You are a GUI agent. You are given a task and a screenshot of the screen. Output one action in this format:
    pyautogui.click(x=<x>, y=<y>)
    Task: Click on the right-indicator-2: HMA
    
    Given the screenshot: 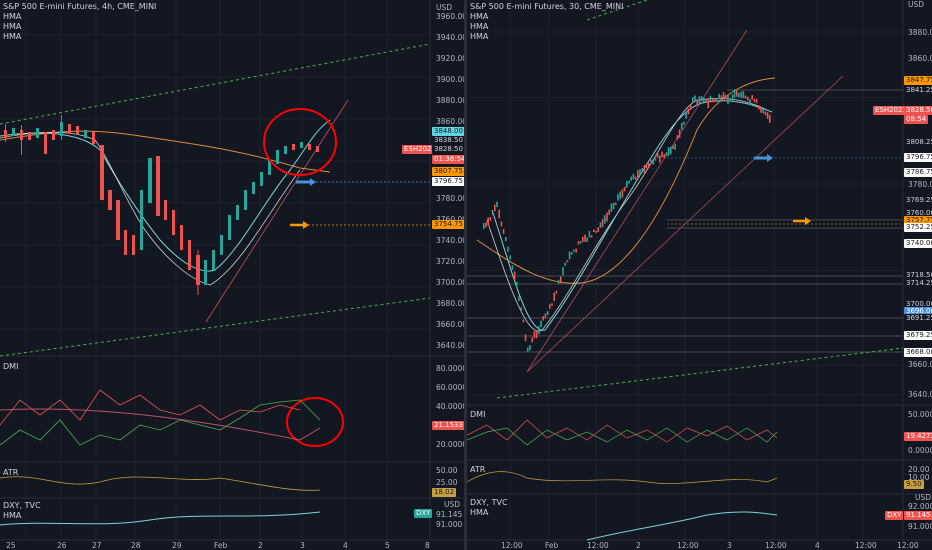 What is the action you would take?
    pyautogui.click(x=479, y=26)
    